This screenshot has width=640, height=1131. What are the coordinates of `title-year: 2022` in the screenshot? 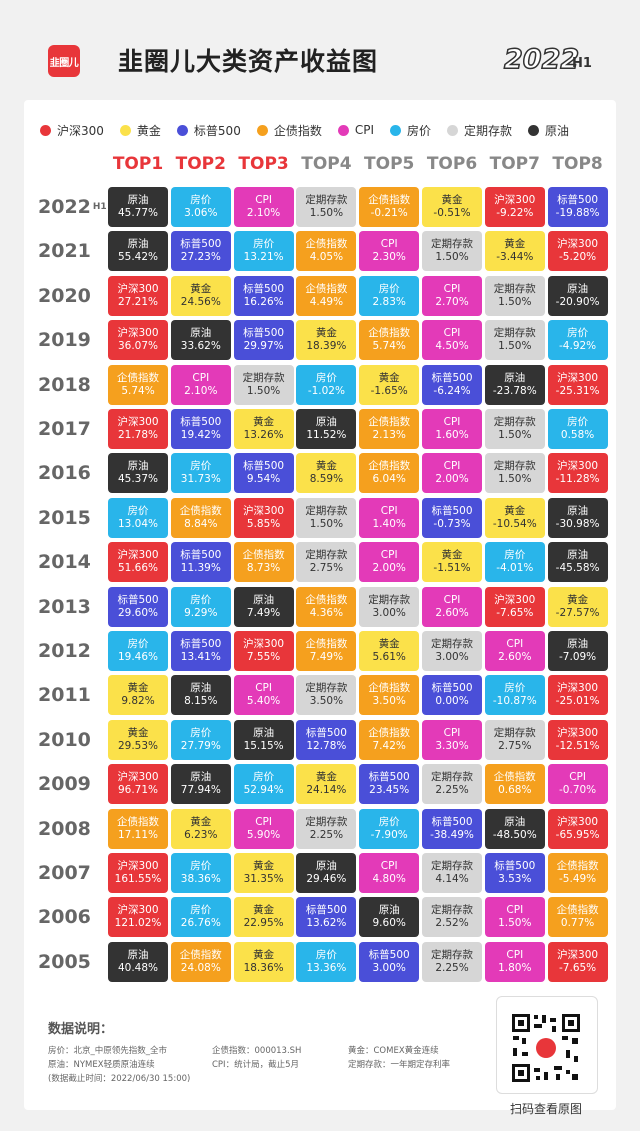 It's located at (541, 59).